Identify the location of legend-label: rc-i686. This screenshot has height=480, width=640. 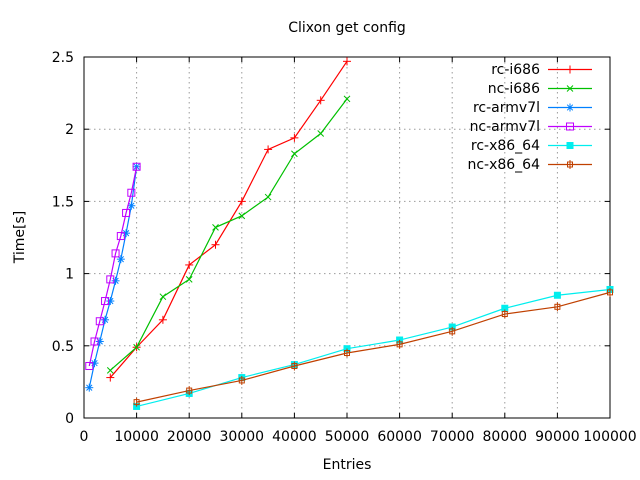
(515, 69).